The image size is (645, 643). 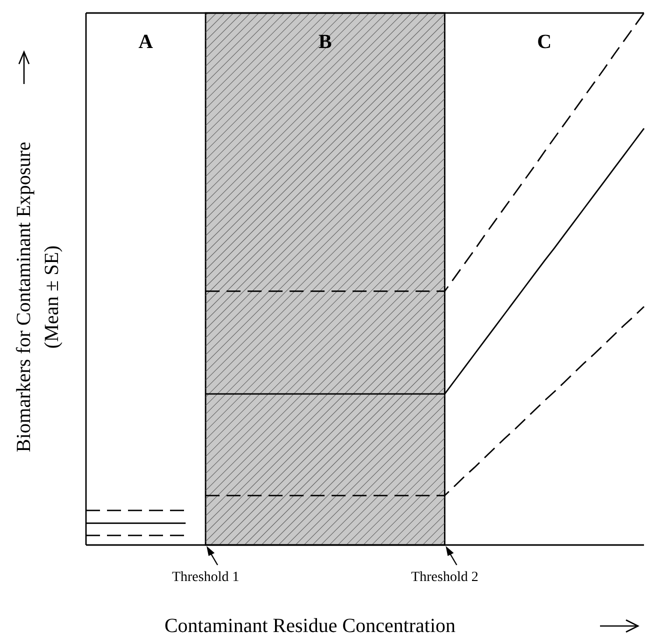 I want to click on band-label: B, so click(x=325, y=42).